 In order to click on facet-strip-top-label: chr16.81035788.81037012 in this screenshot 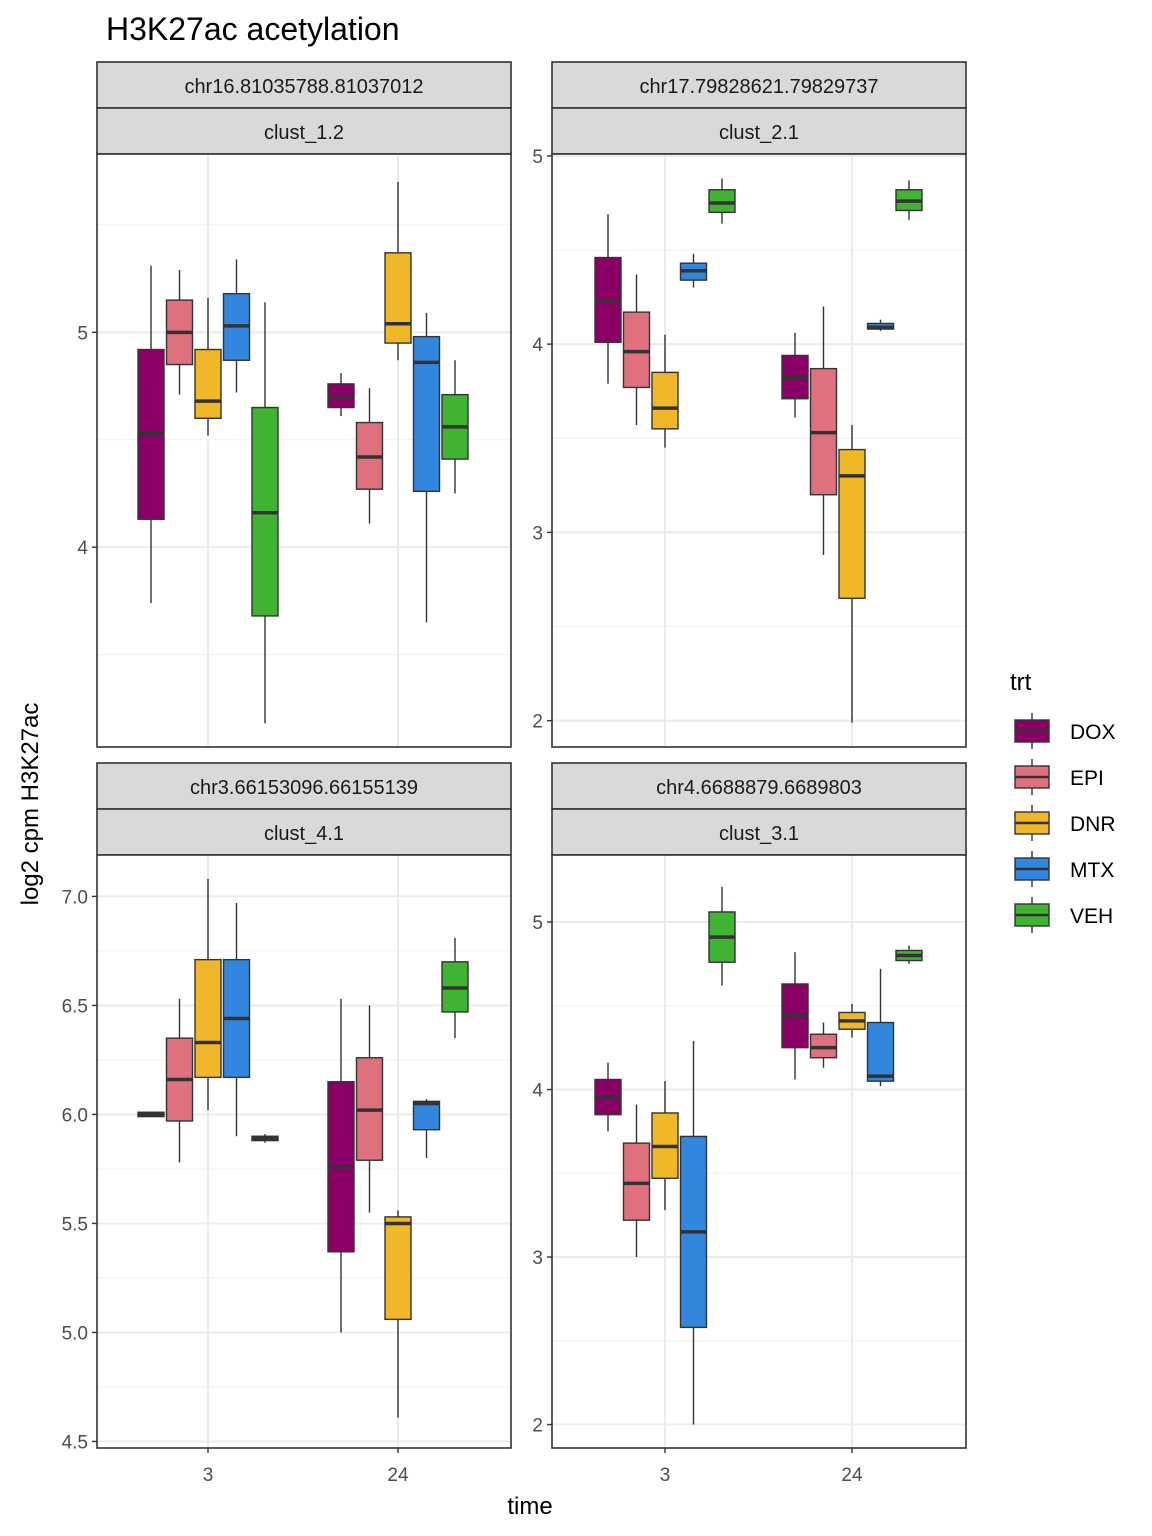, I will do `click(303, 87)`.